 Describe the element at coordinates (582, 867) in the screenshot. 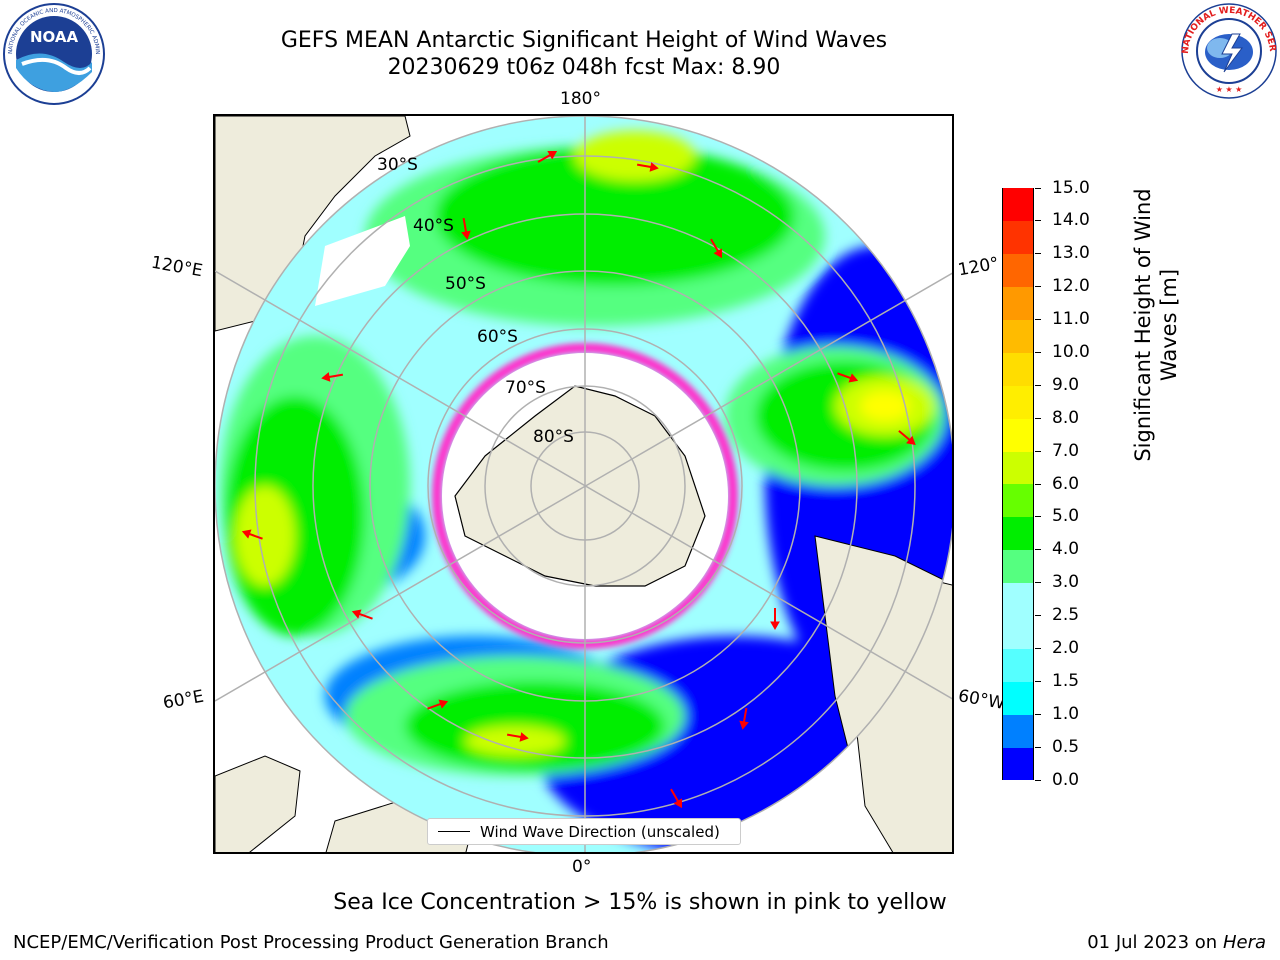

I see `lon-label-0: 0°` at that location.